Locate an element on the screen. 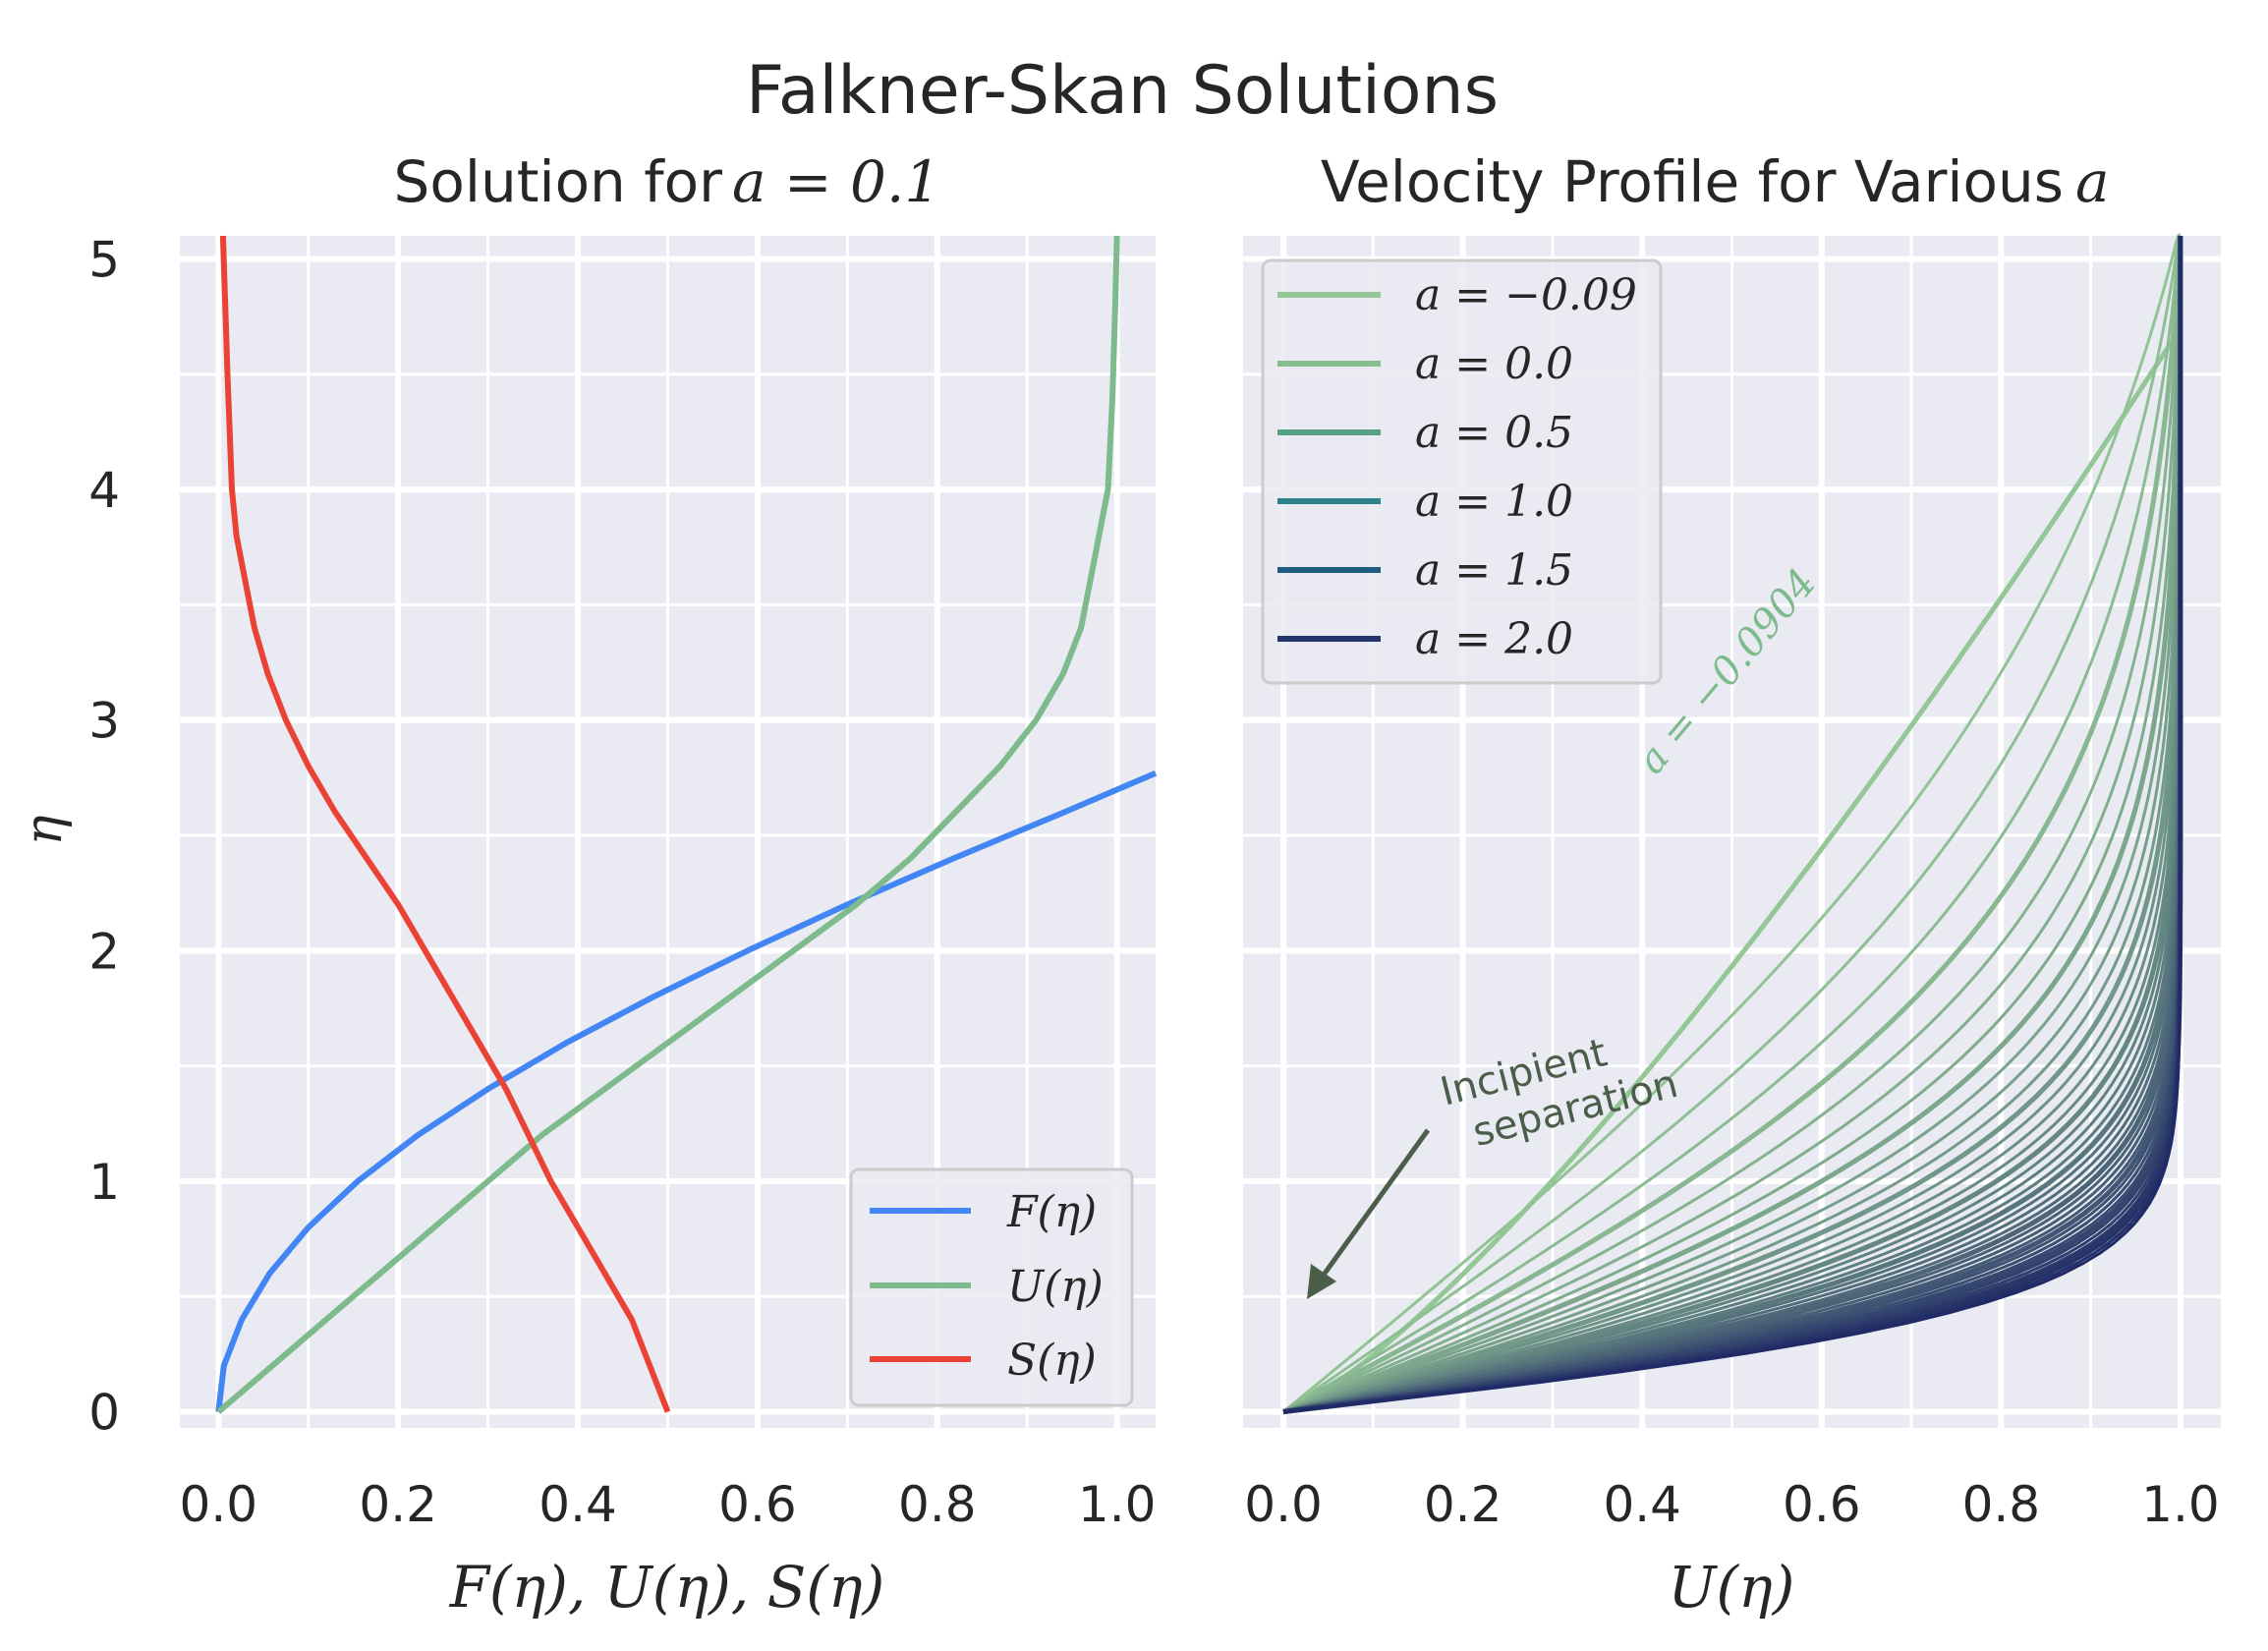 The height and width of the screenshot is (1651, 2268). y-tick-label: 1 is located at coordinates (104, 1183).